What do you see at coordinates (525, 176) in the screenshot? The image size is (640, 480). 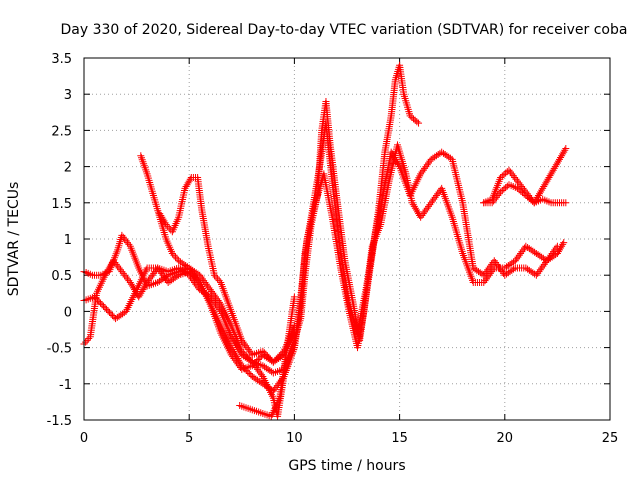 I see `series-track-g` at bounding box center [525, 176].